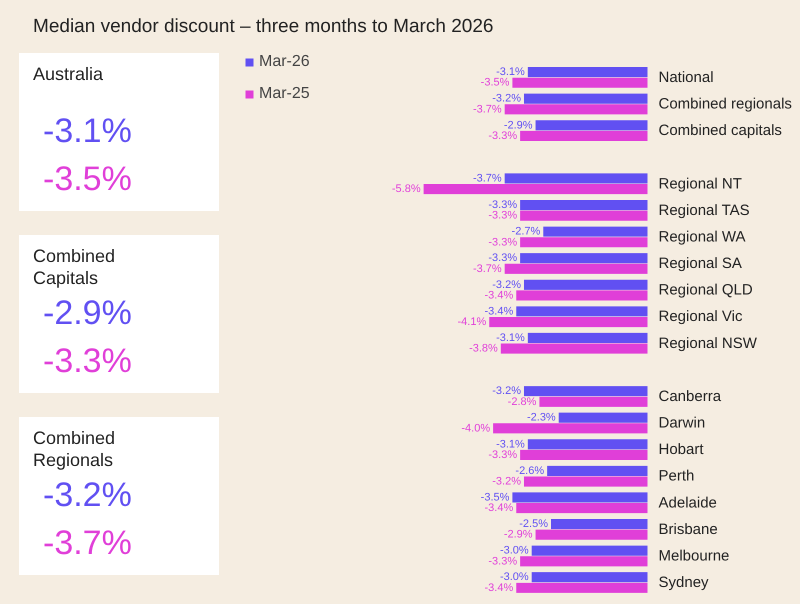 Image resolution: width=800 pixels, height=604 pixels. What do you see at coordinates (284, 94) in the screenshot?
I see `legend-label: Mar-25` at bounding box center [284, 94].